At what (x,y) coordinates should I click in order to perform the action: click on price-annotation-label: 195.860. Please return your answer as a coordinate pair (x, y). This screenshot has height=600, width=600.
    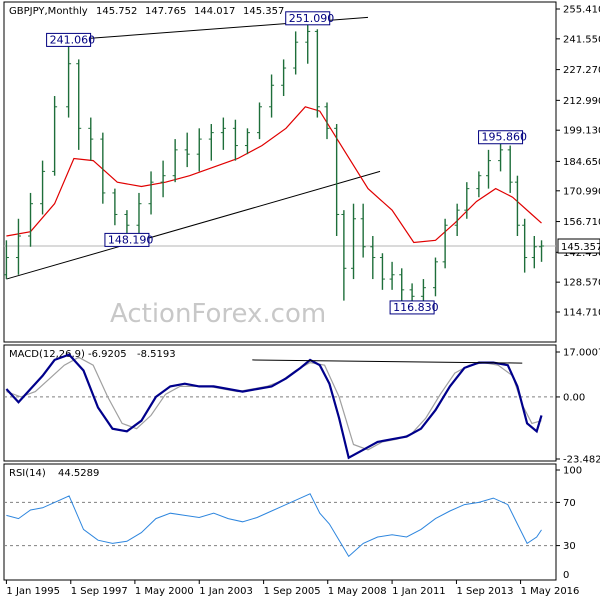
    Looking at the image, I should click on (505, 137).